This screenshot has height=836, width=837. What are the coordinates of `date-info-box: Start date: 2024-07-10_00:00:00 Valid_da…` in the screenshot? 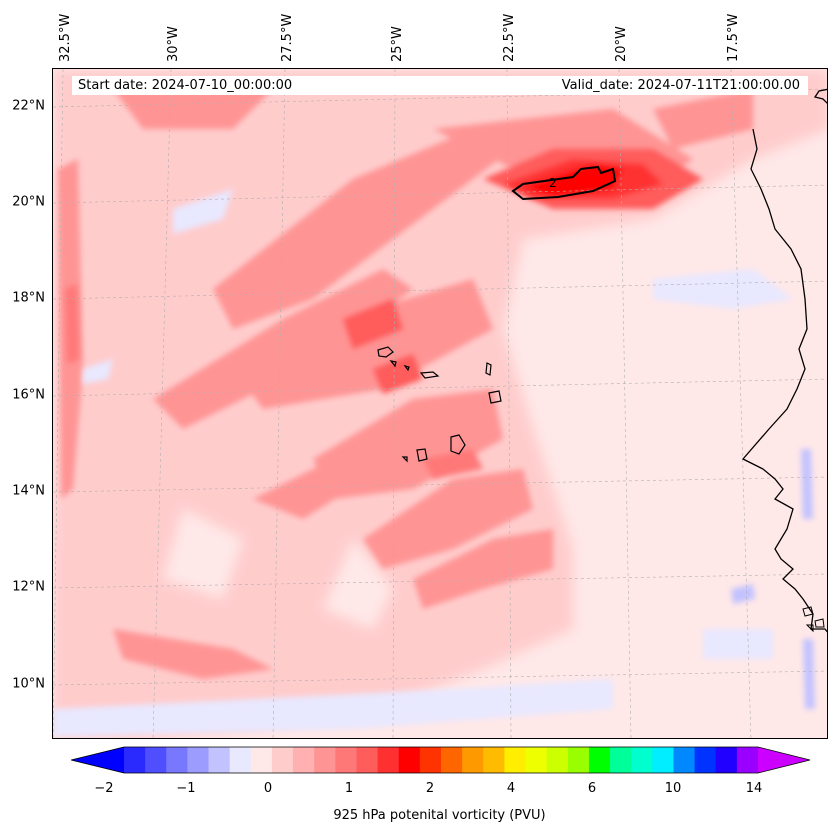 It's located at (440, 85).